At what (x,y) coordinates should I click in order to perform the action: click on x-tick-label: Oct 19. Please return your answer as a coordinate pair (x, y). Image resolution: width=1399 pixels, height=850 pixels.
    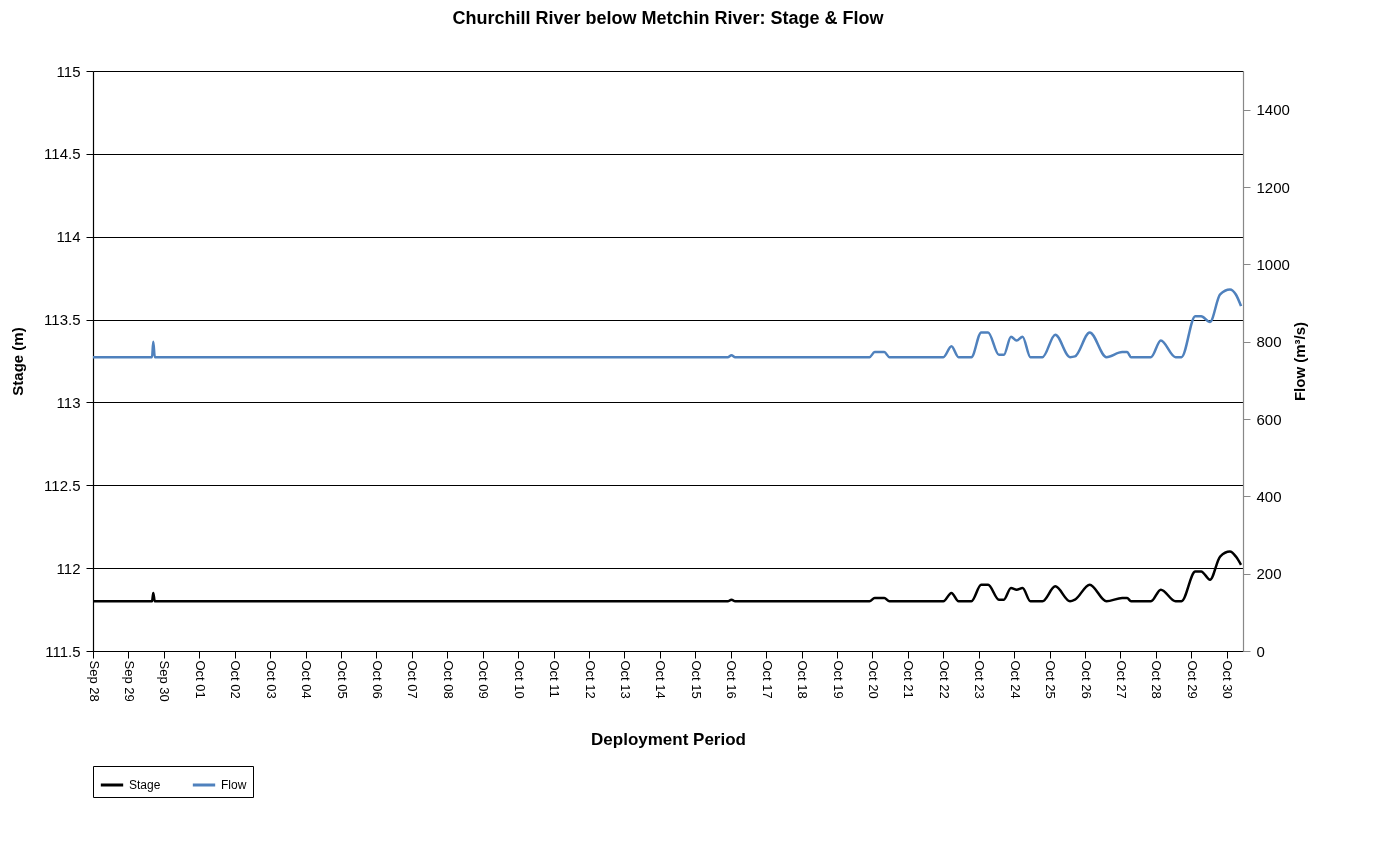
    Looking at the image, I should click on (838, 679).